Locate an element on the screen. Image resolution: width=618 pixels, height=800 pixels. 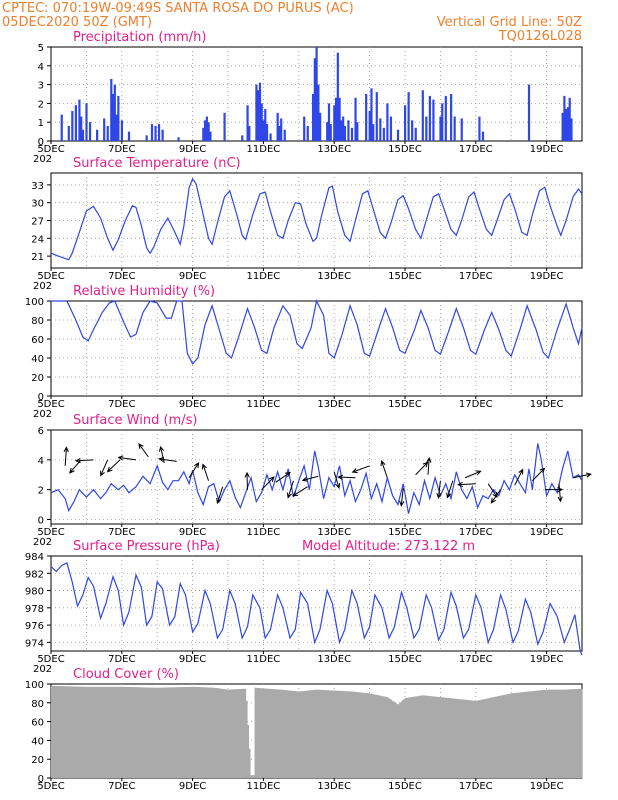
y-tick-label: 60 is located at coordinates (37, 340).